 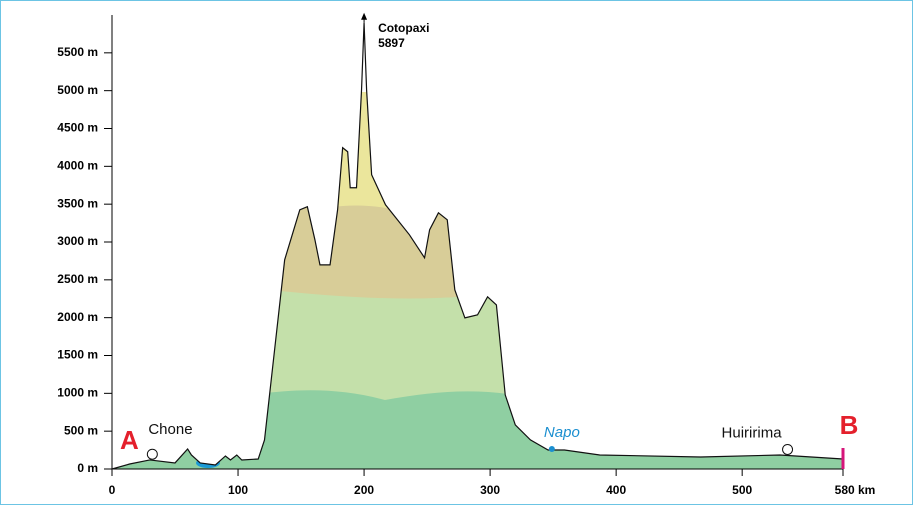 What do you see at coordinates (81, 430) in the screenshot?
I see `y-tick-label: 500 m` at bounding box center [81, 430].